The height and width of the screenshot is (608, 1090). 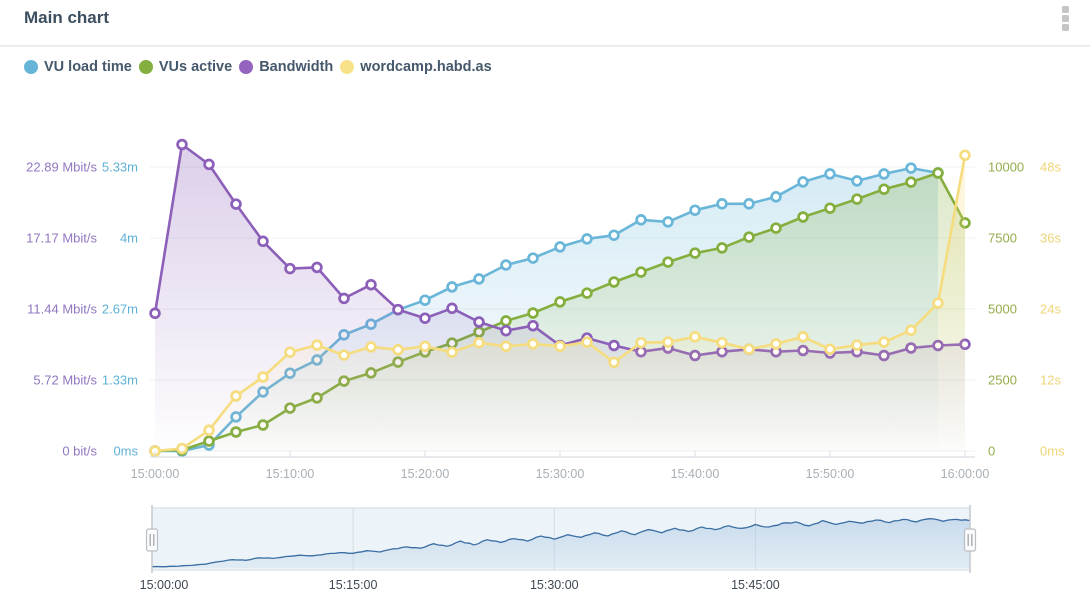 I want to click on navigator-svg: 15:00:00 15:15:00 15:30:00 15:45:00, so click(x=558, y=548).